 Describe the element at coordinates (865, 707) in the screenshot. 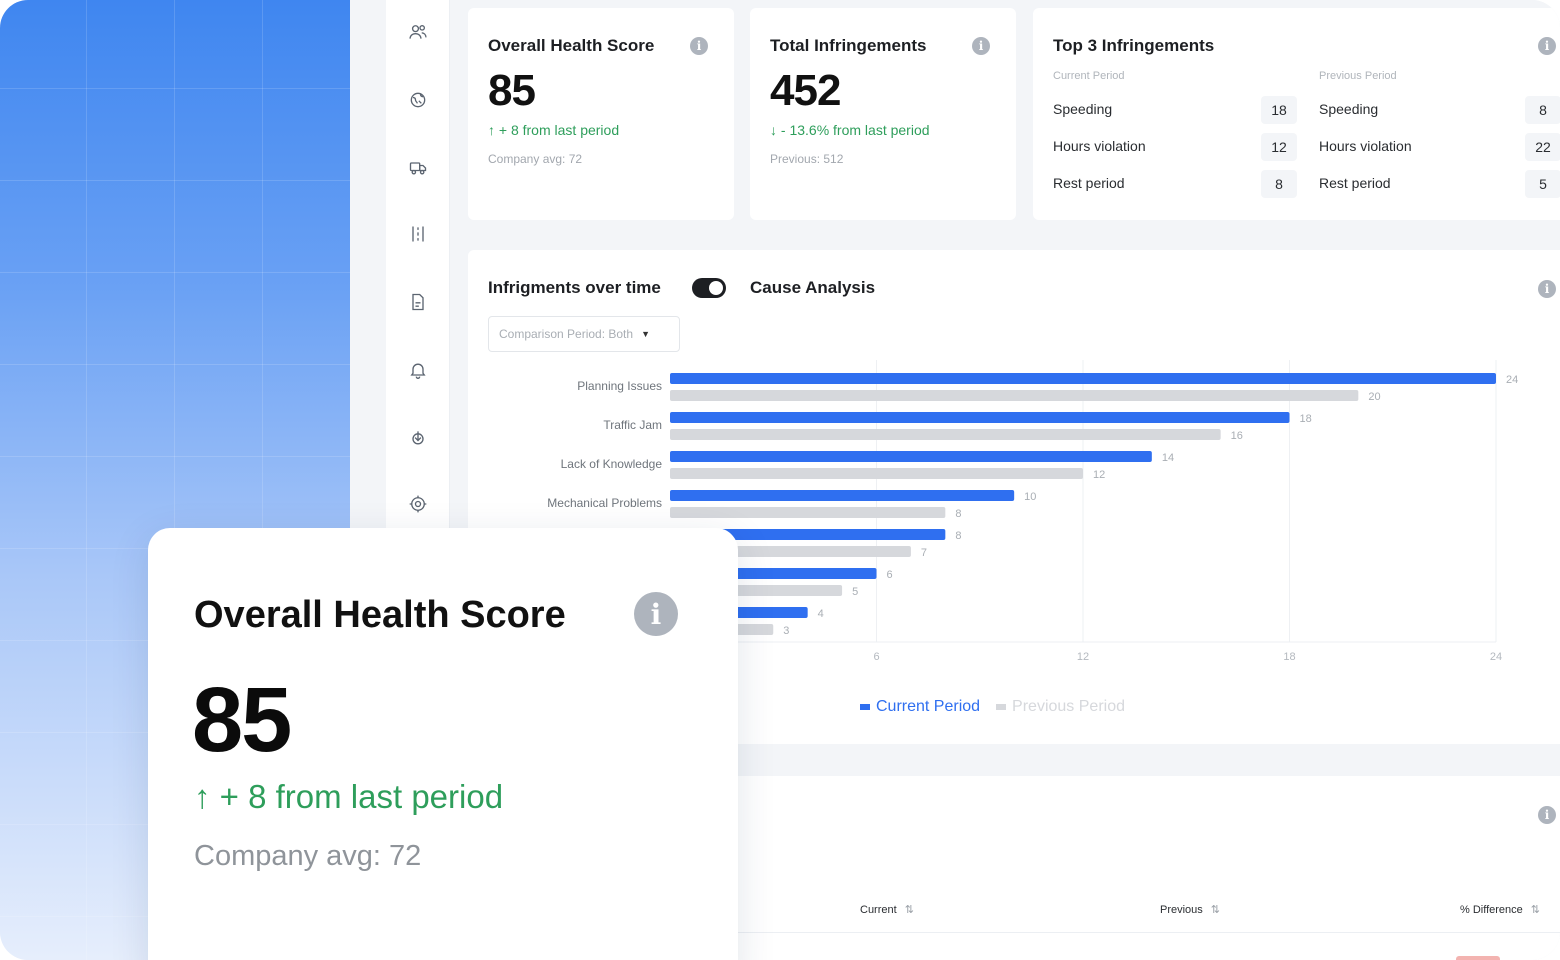

I see `legend-swatch-current` at that location.